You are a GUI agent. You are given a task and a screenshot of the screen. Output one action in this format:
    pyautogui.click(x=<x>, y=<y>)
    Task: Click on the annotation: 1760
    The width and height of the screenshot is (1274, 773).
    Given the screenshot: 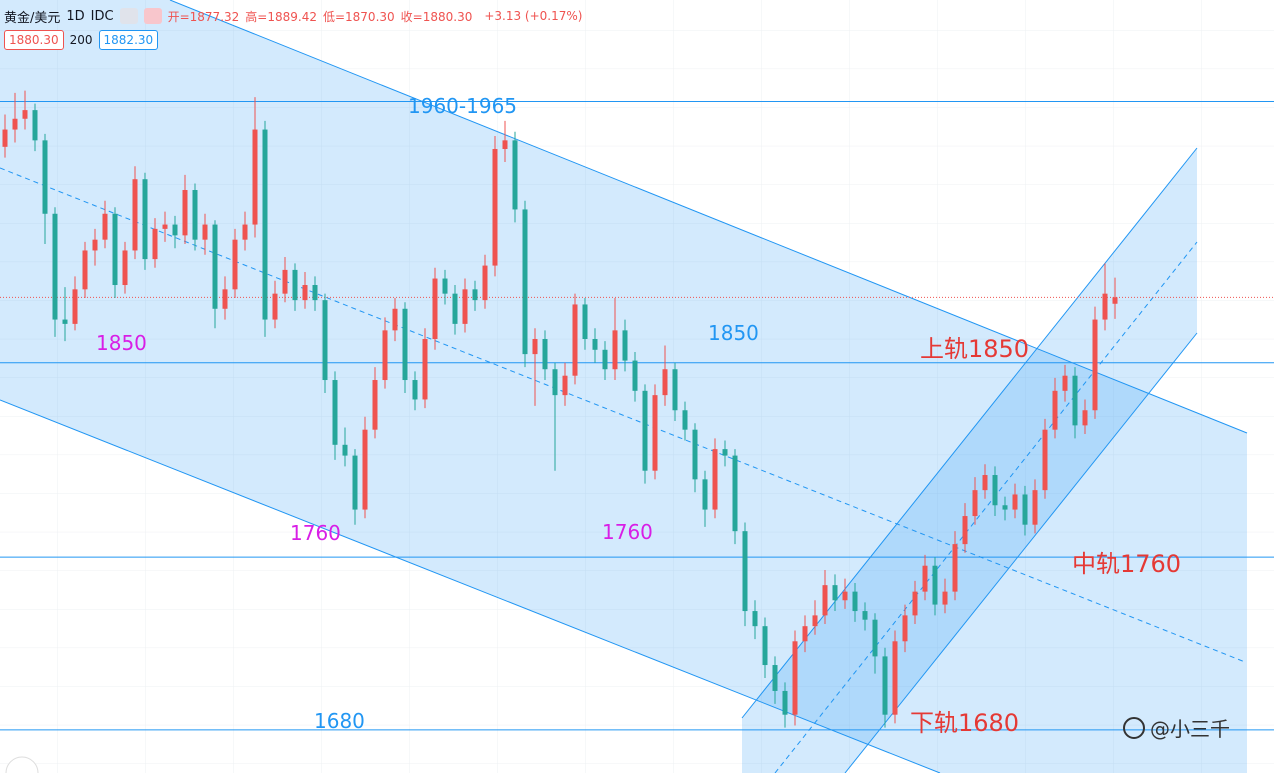 What is the action you would take?
    pyautogui.click(x=627, y=532)
    